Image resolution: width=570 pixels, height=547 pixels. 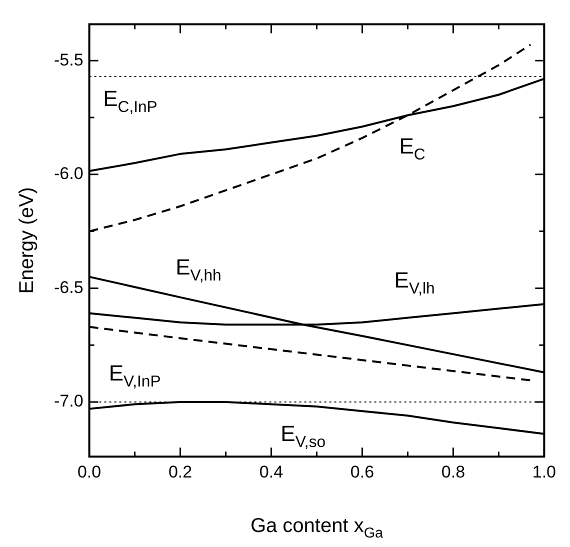 I want to click on y-tick-label: -5.5, so click(x=69, y=60).